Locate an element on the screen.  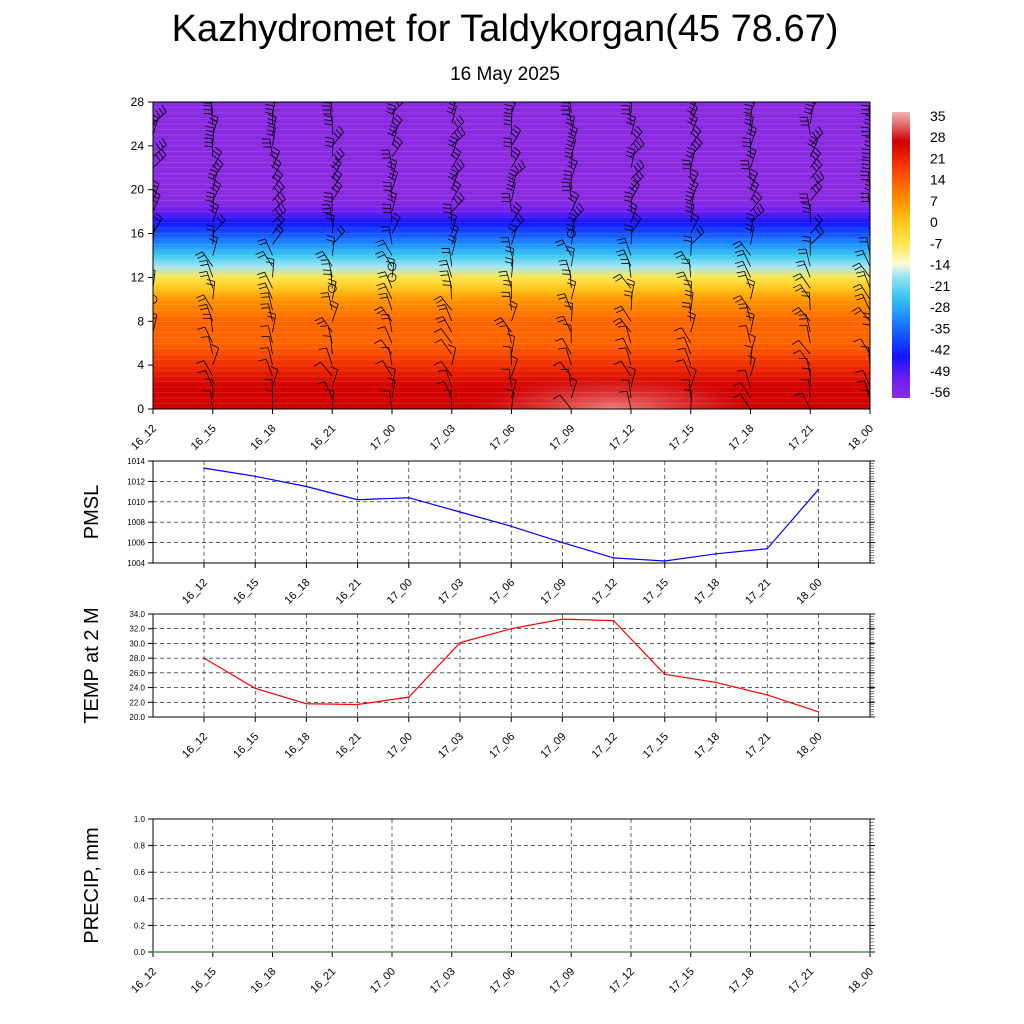
x-tick-label: 16_18 is located at coordinates (264, 981).